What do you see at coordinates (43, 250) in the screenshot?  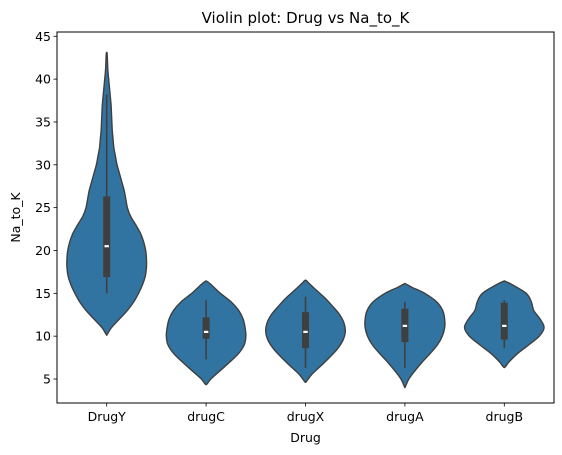 I see `y-tick-label: 20` at bounding box center [43, 250].